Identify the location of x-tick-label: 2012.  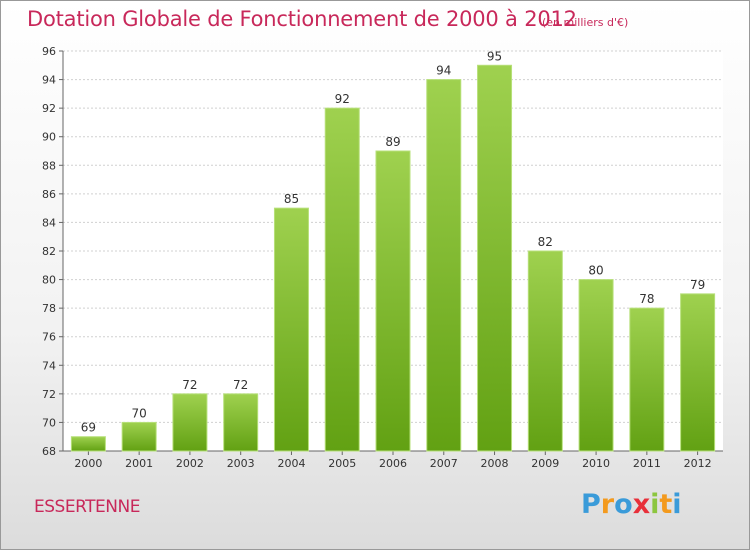
(698, 463).